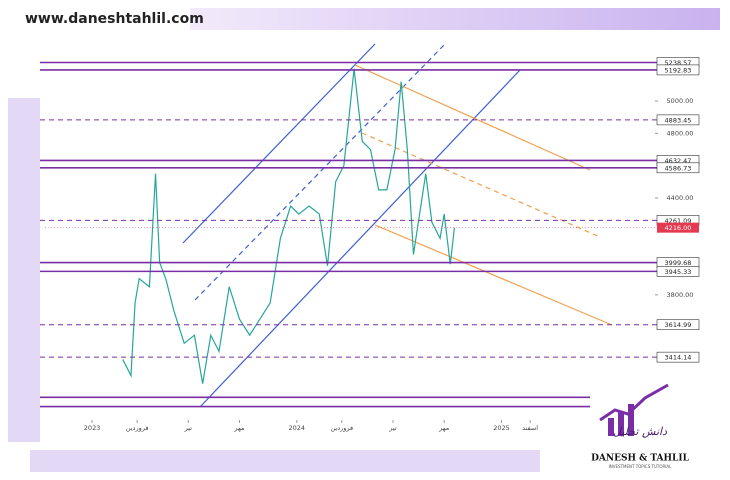 This screenshot has height=480, width=730. Describe the element at coordinates (680, 101) in the screenshot. I see `y-tick-label: 5000.00` at that location.